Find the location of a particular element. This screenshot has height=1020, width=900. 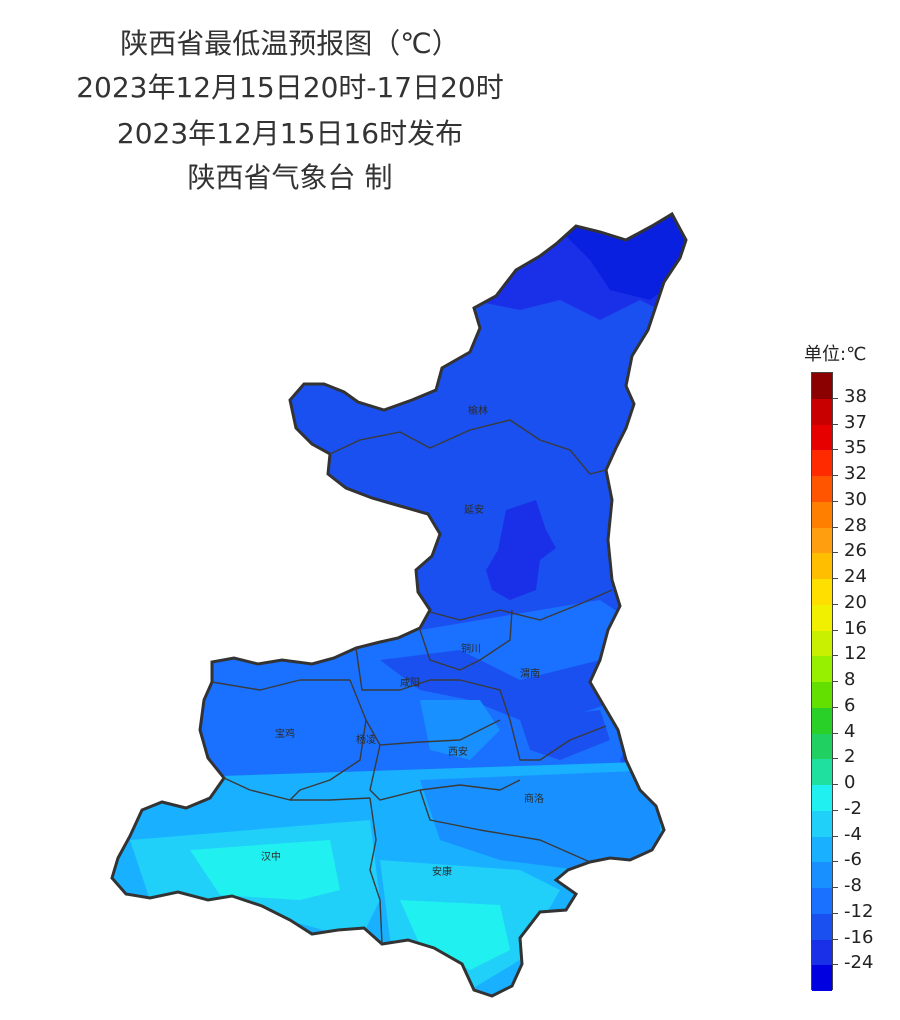

legend-label: -8 is located at coordinates (853, 885).